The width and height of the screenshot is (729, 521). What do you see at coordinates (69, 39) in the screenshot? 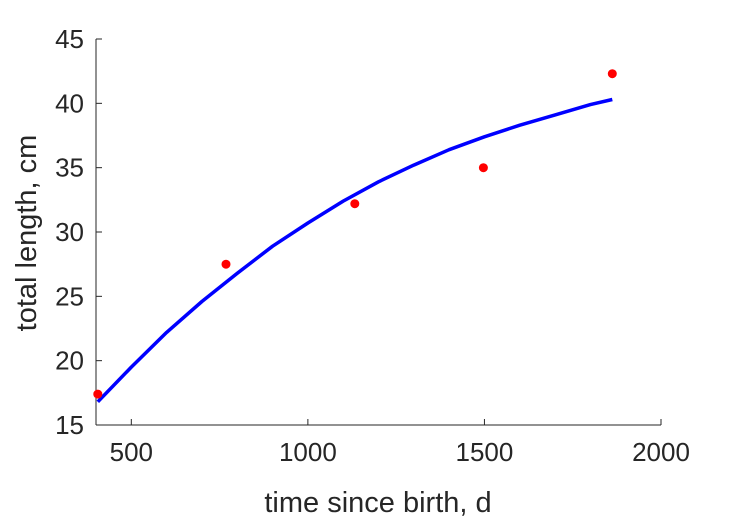
I see `y-tick-label: 45` at bounding box center [69, 39].